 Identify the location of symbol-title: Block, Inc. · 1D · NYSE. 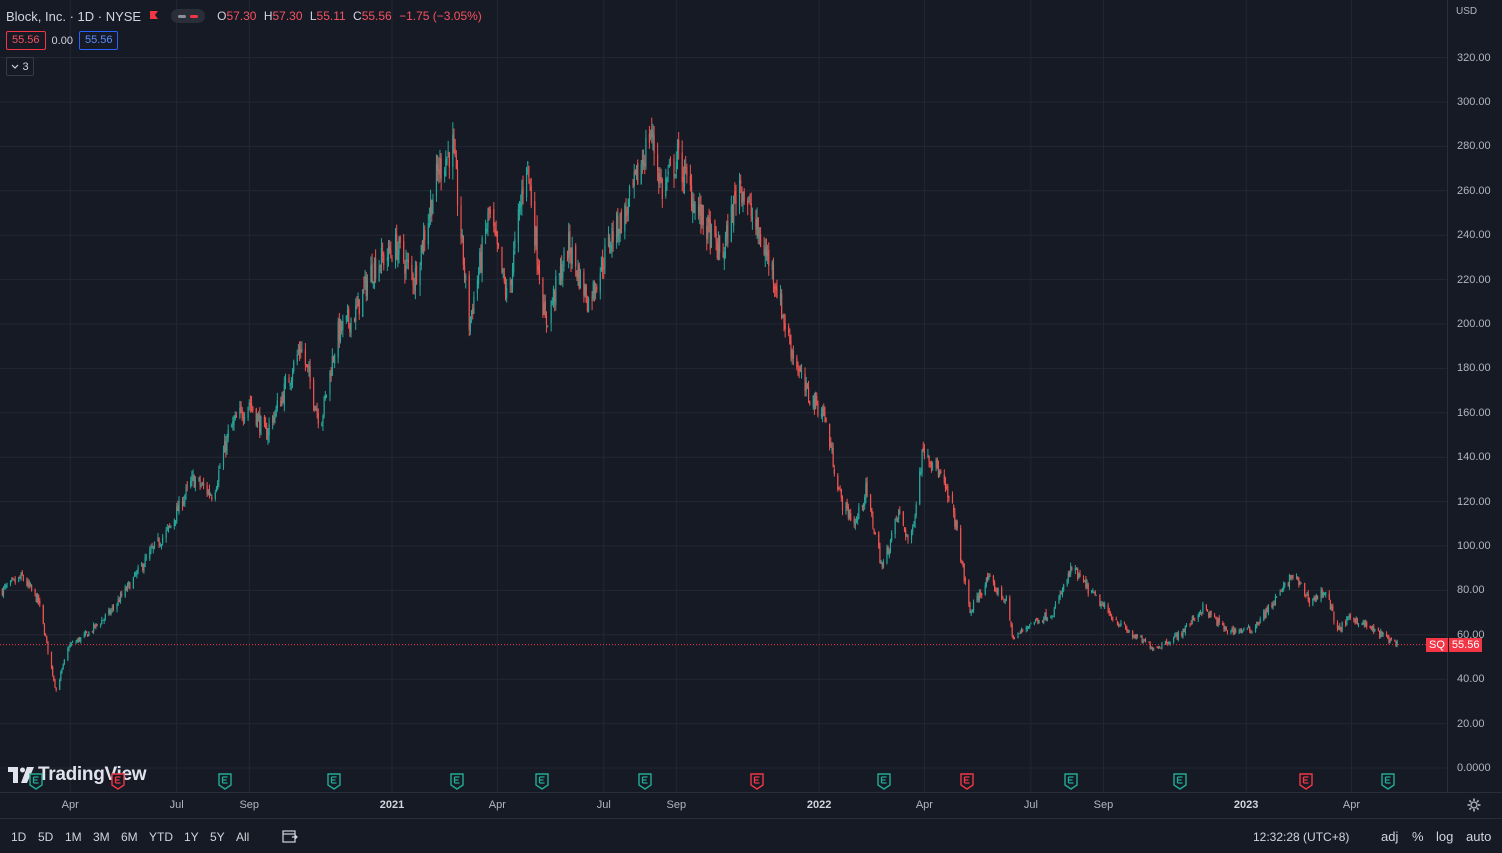
(74, 16).